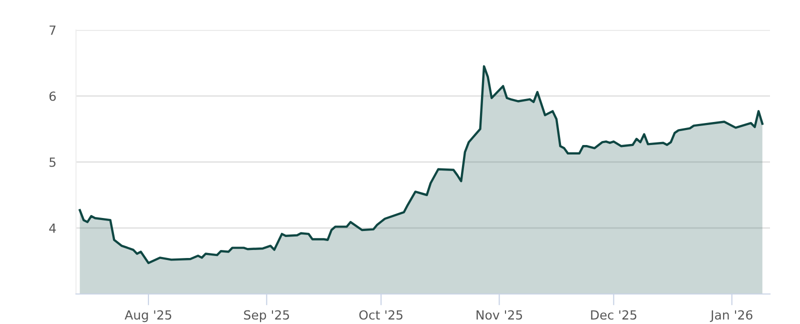  What do you see at coordinates (148, 316) in the screenshot?
I see `x-tick-label: Aug '25` at bounding box center [148, 316].